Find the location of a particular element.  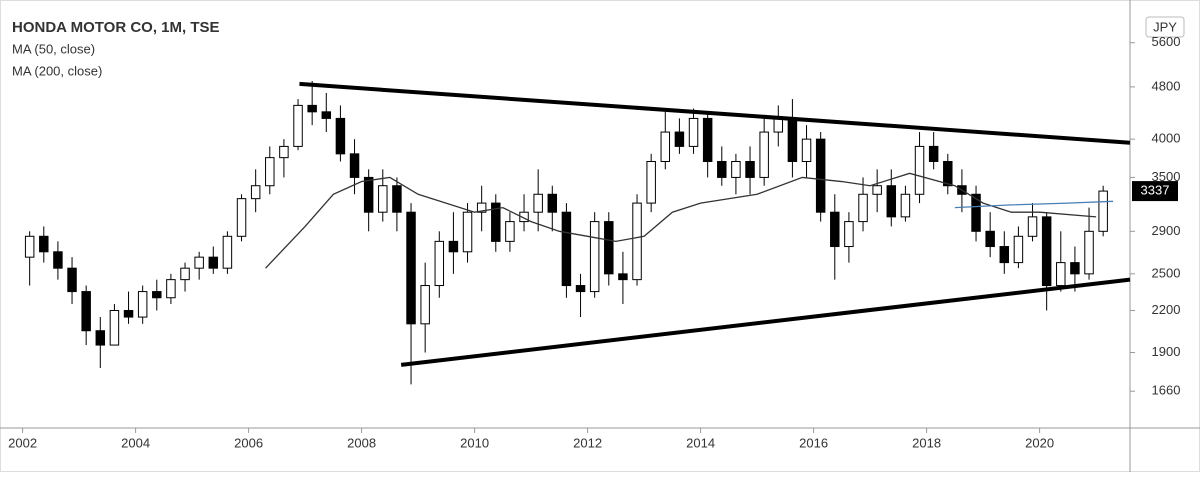

x-tick-label: 2006 is located at coordinates (248, 442).